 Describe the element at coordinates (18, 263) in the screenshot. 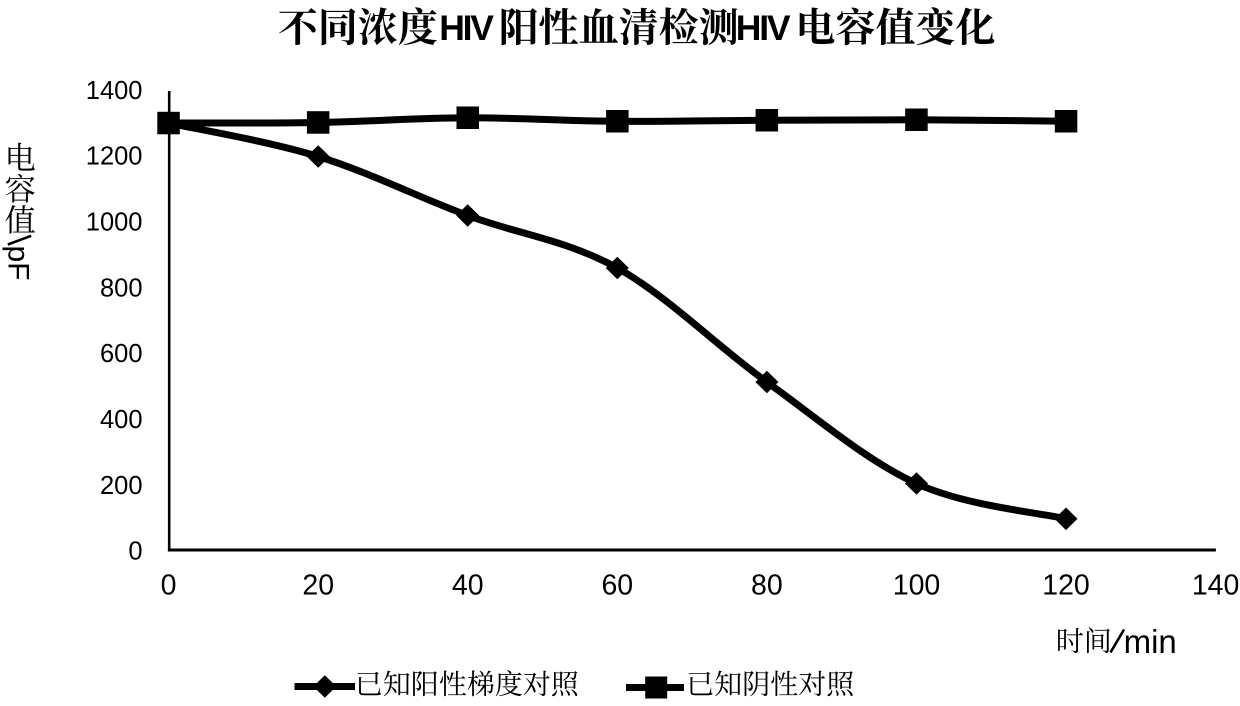

I see `svg-text: pF` at that location.